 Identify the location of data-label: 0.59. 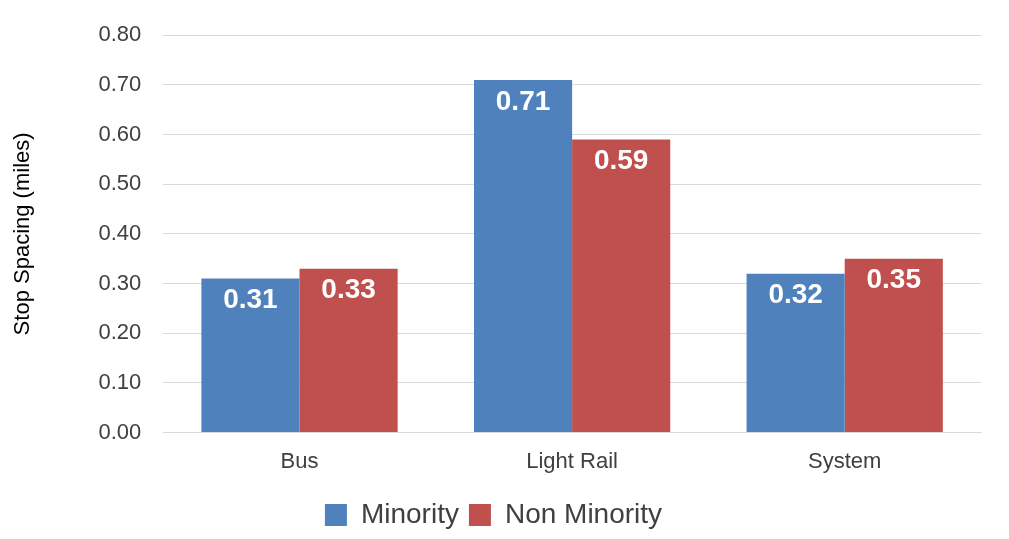
(621, 160).